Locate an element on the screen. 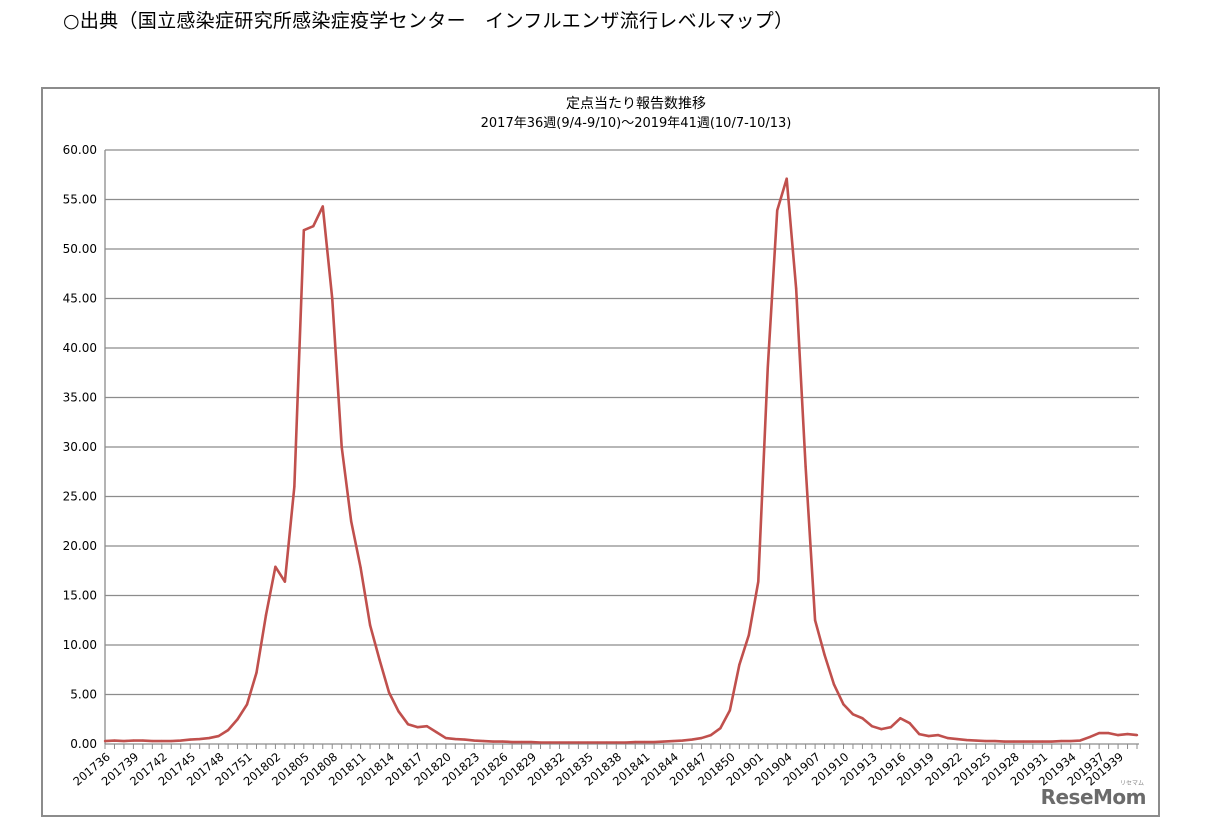 The image size is (1209, 829). y-tick-label: 5.00 is located at coordinates (83, 695).